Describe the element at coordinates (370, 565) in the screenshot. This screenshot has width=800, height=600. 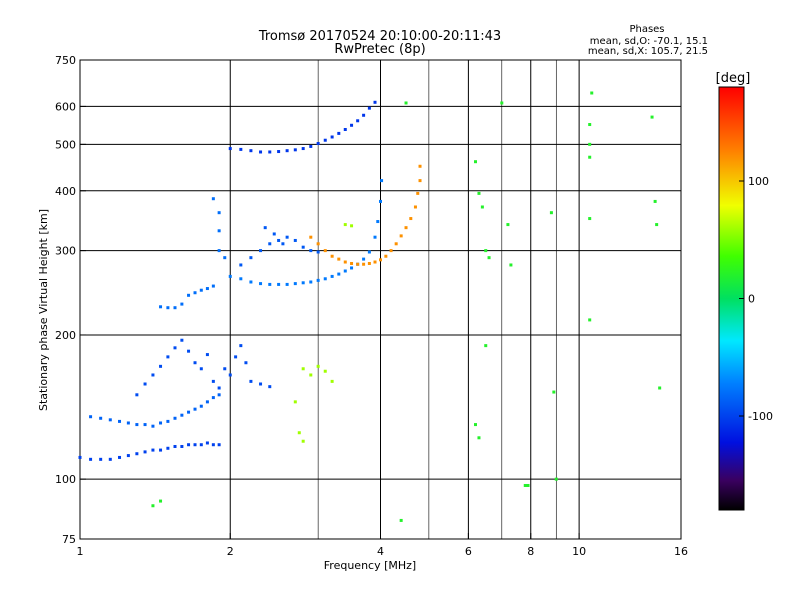
I see `x-axis-label: Frequency [MHz]` at that location.